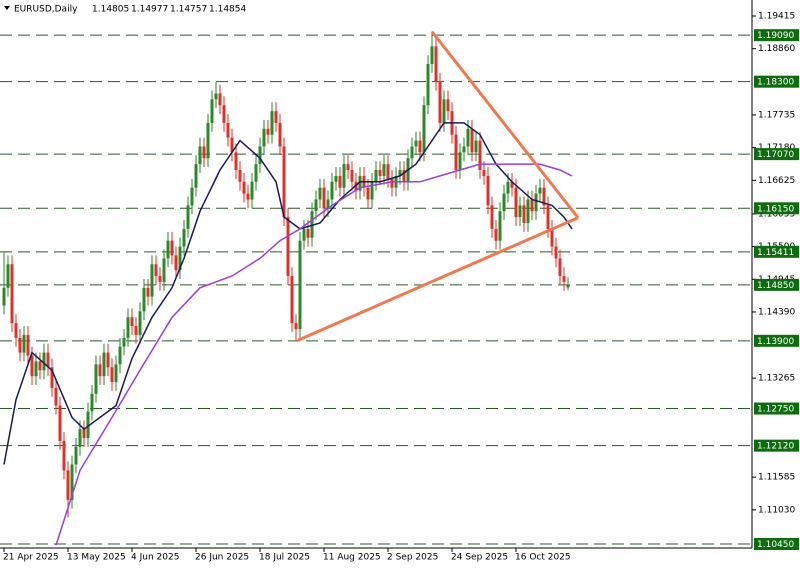 This screenshot has width=800, height=571. Describe the element at coordinates (412, 558) in the screenshot. I see `x-tick-label: 2 Sep 2025` at that location.